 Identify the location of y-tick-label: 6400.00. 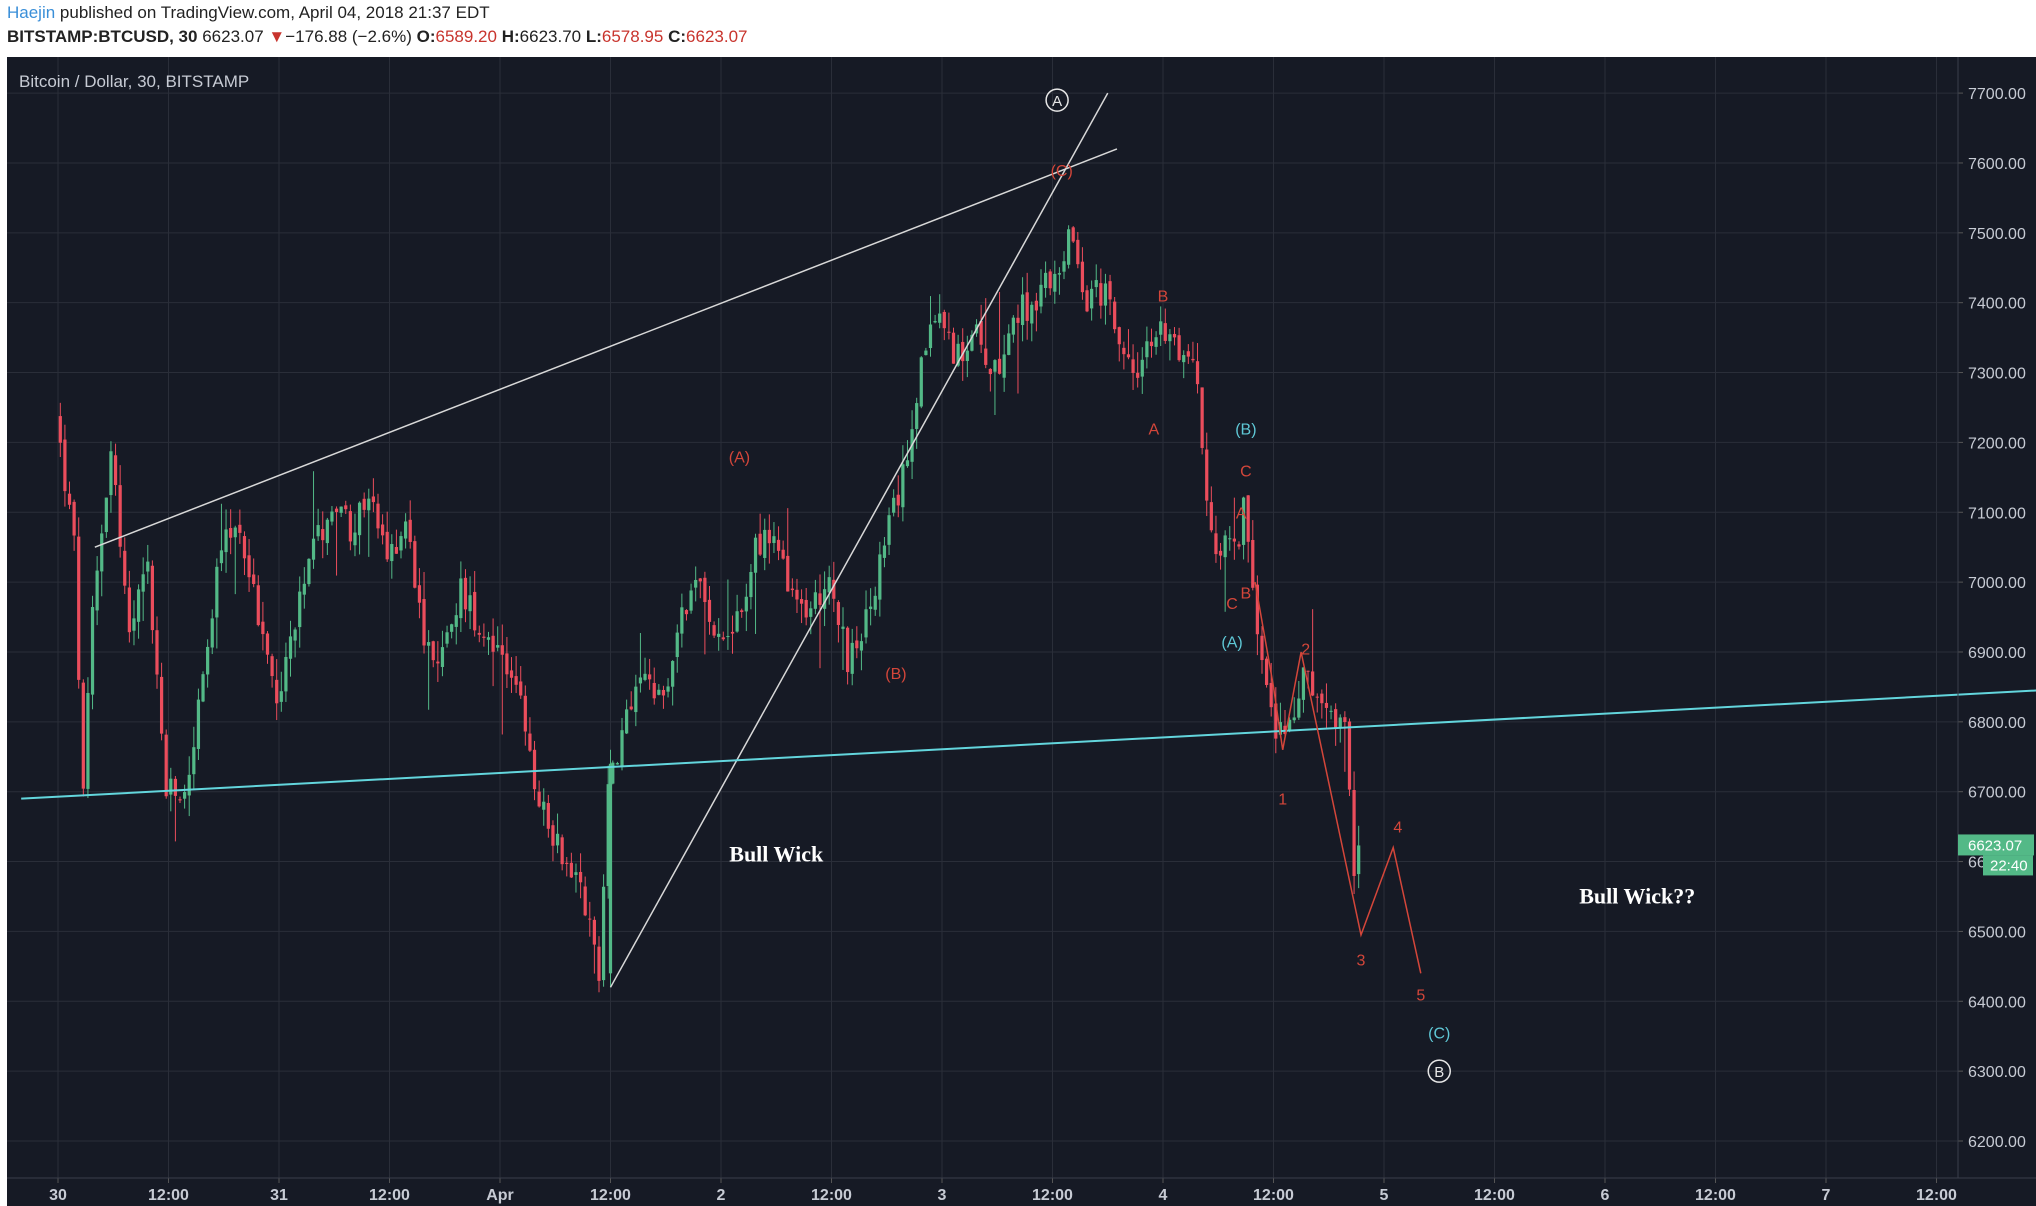
(1997, 1002).